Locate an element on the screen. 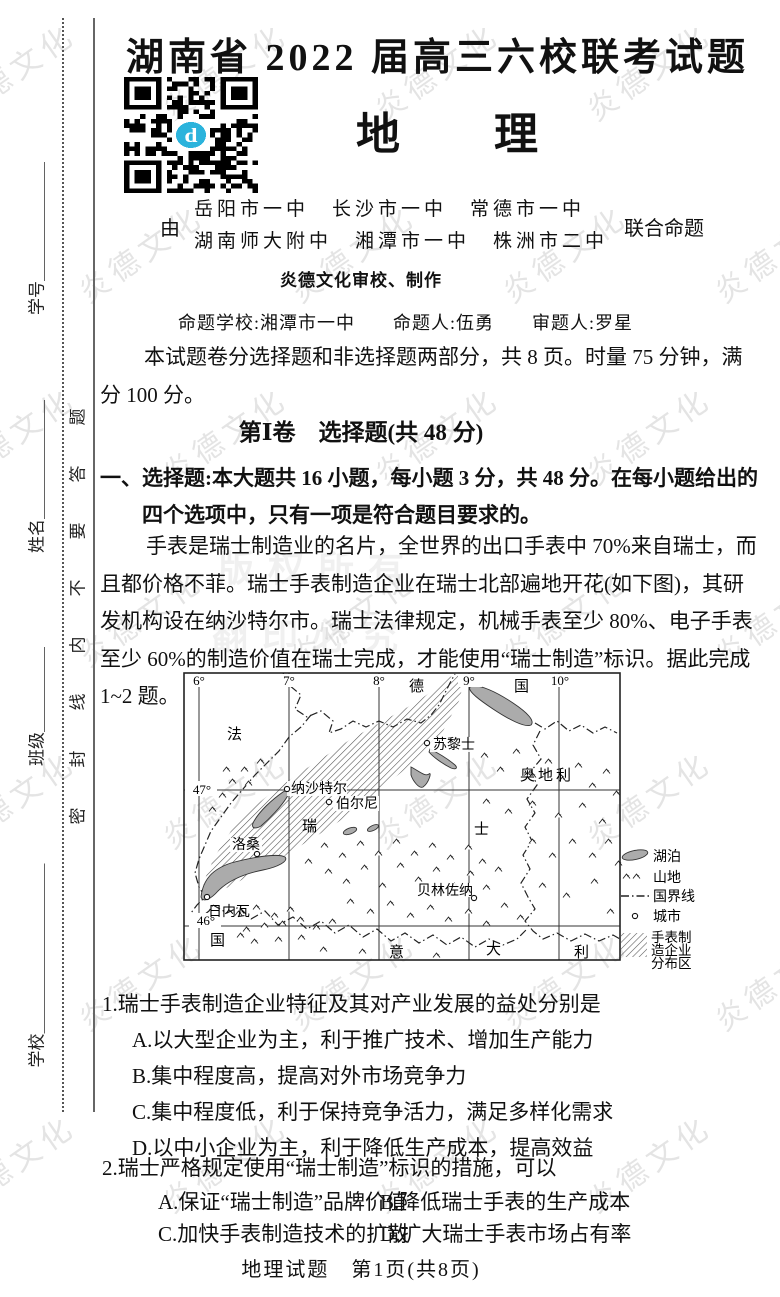 The height and width of the screenshot is (1297, 780). svg-text: 7° is located at coordinates (289, 680).